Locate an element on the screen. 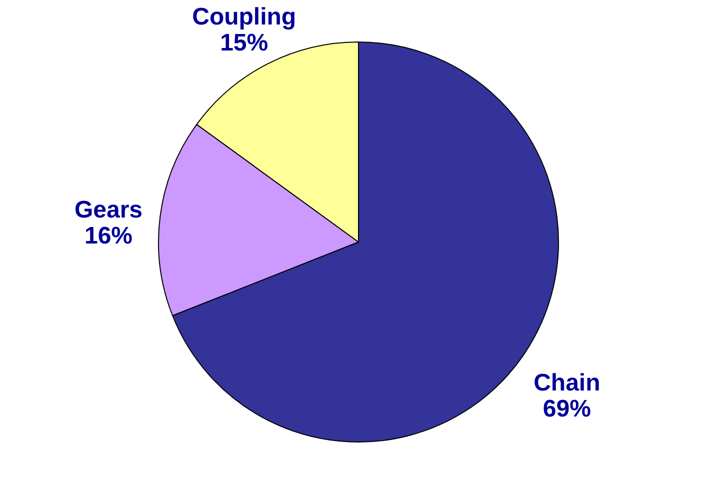  slice-label: Gears is located at coordinates (108, 210).